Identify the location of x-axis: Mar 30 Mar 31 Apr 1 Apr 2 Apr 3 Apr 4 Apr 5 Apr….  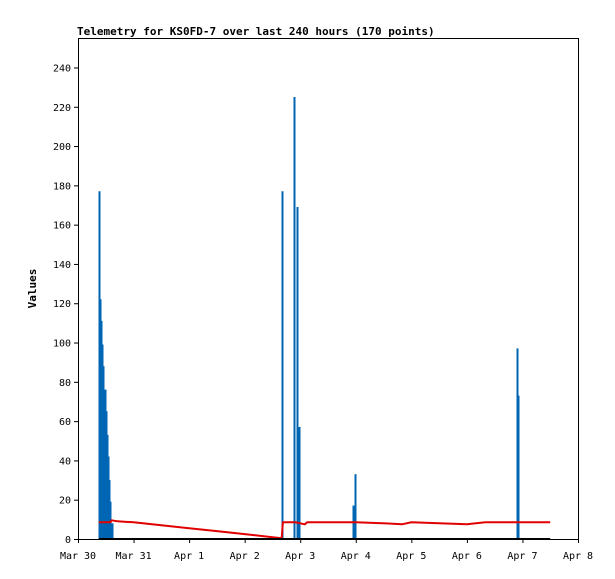
(326, 550).